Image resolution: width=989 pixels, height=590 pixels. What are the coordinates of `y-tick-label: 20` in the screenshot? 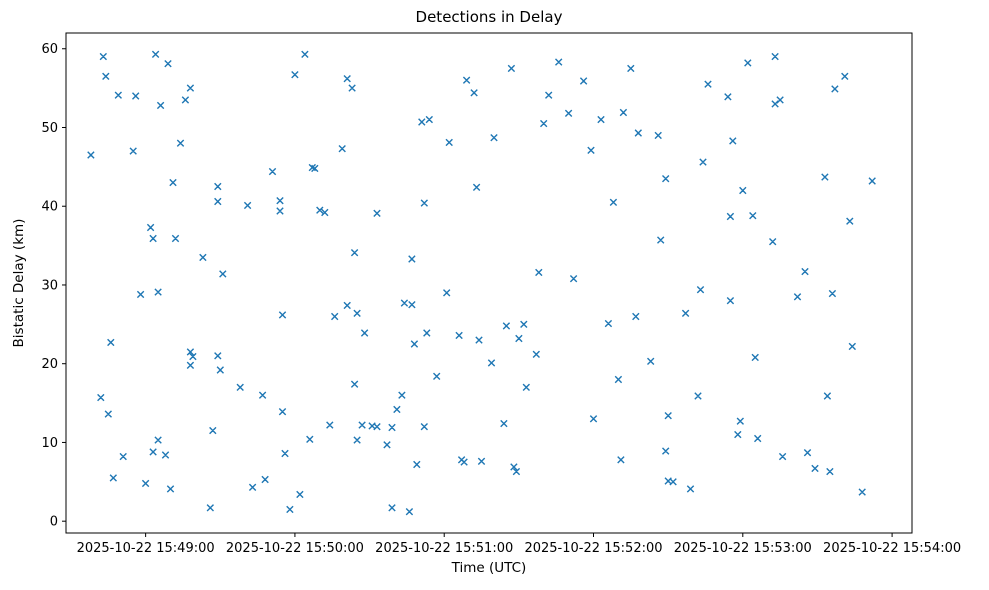 It's located at (49, 364).